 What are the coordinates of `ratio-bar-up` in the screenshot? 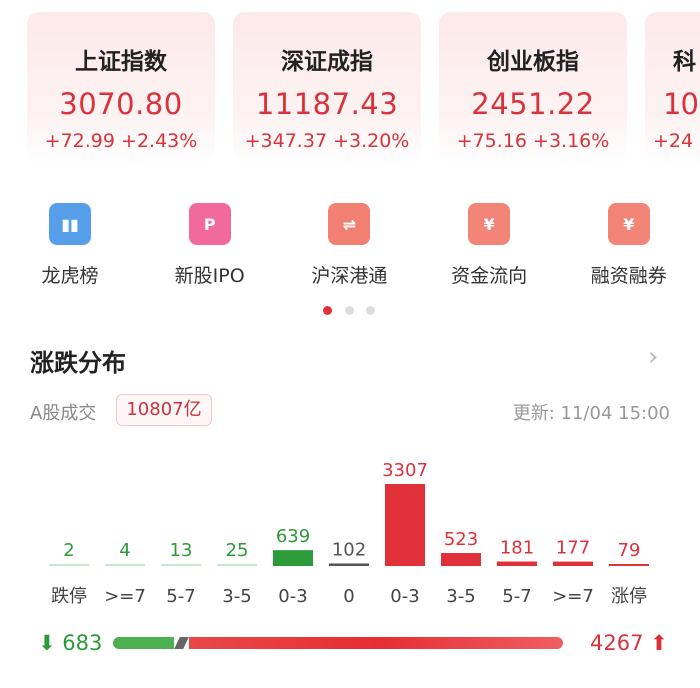 It's located at (375, 643).